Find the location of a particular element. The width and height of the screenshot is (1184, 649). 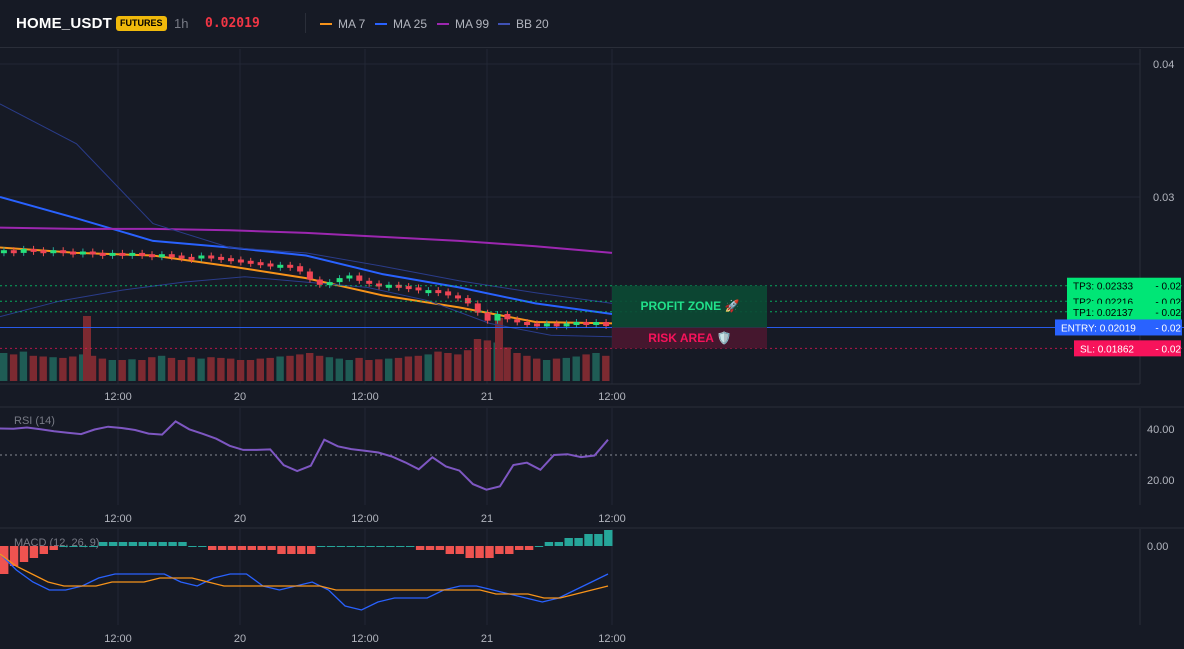

legend-ma25: MA 25 is located at coordinates (401, 24).